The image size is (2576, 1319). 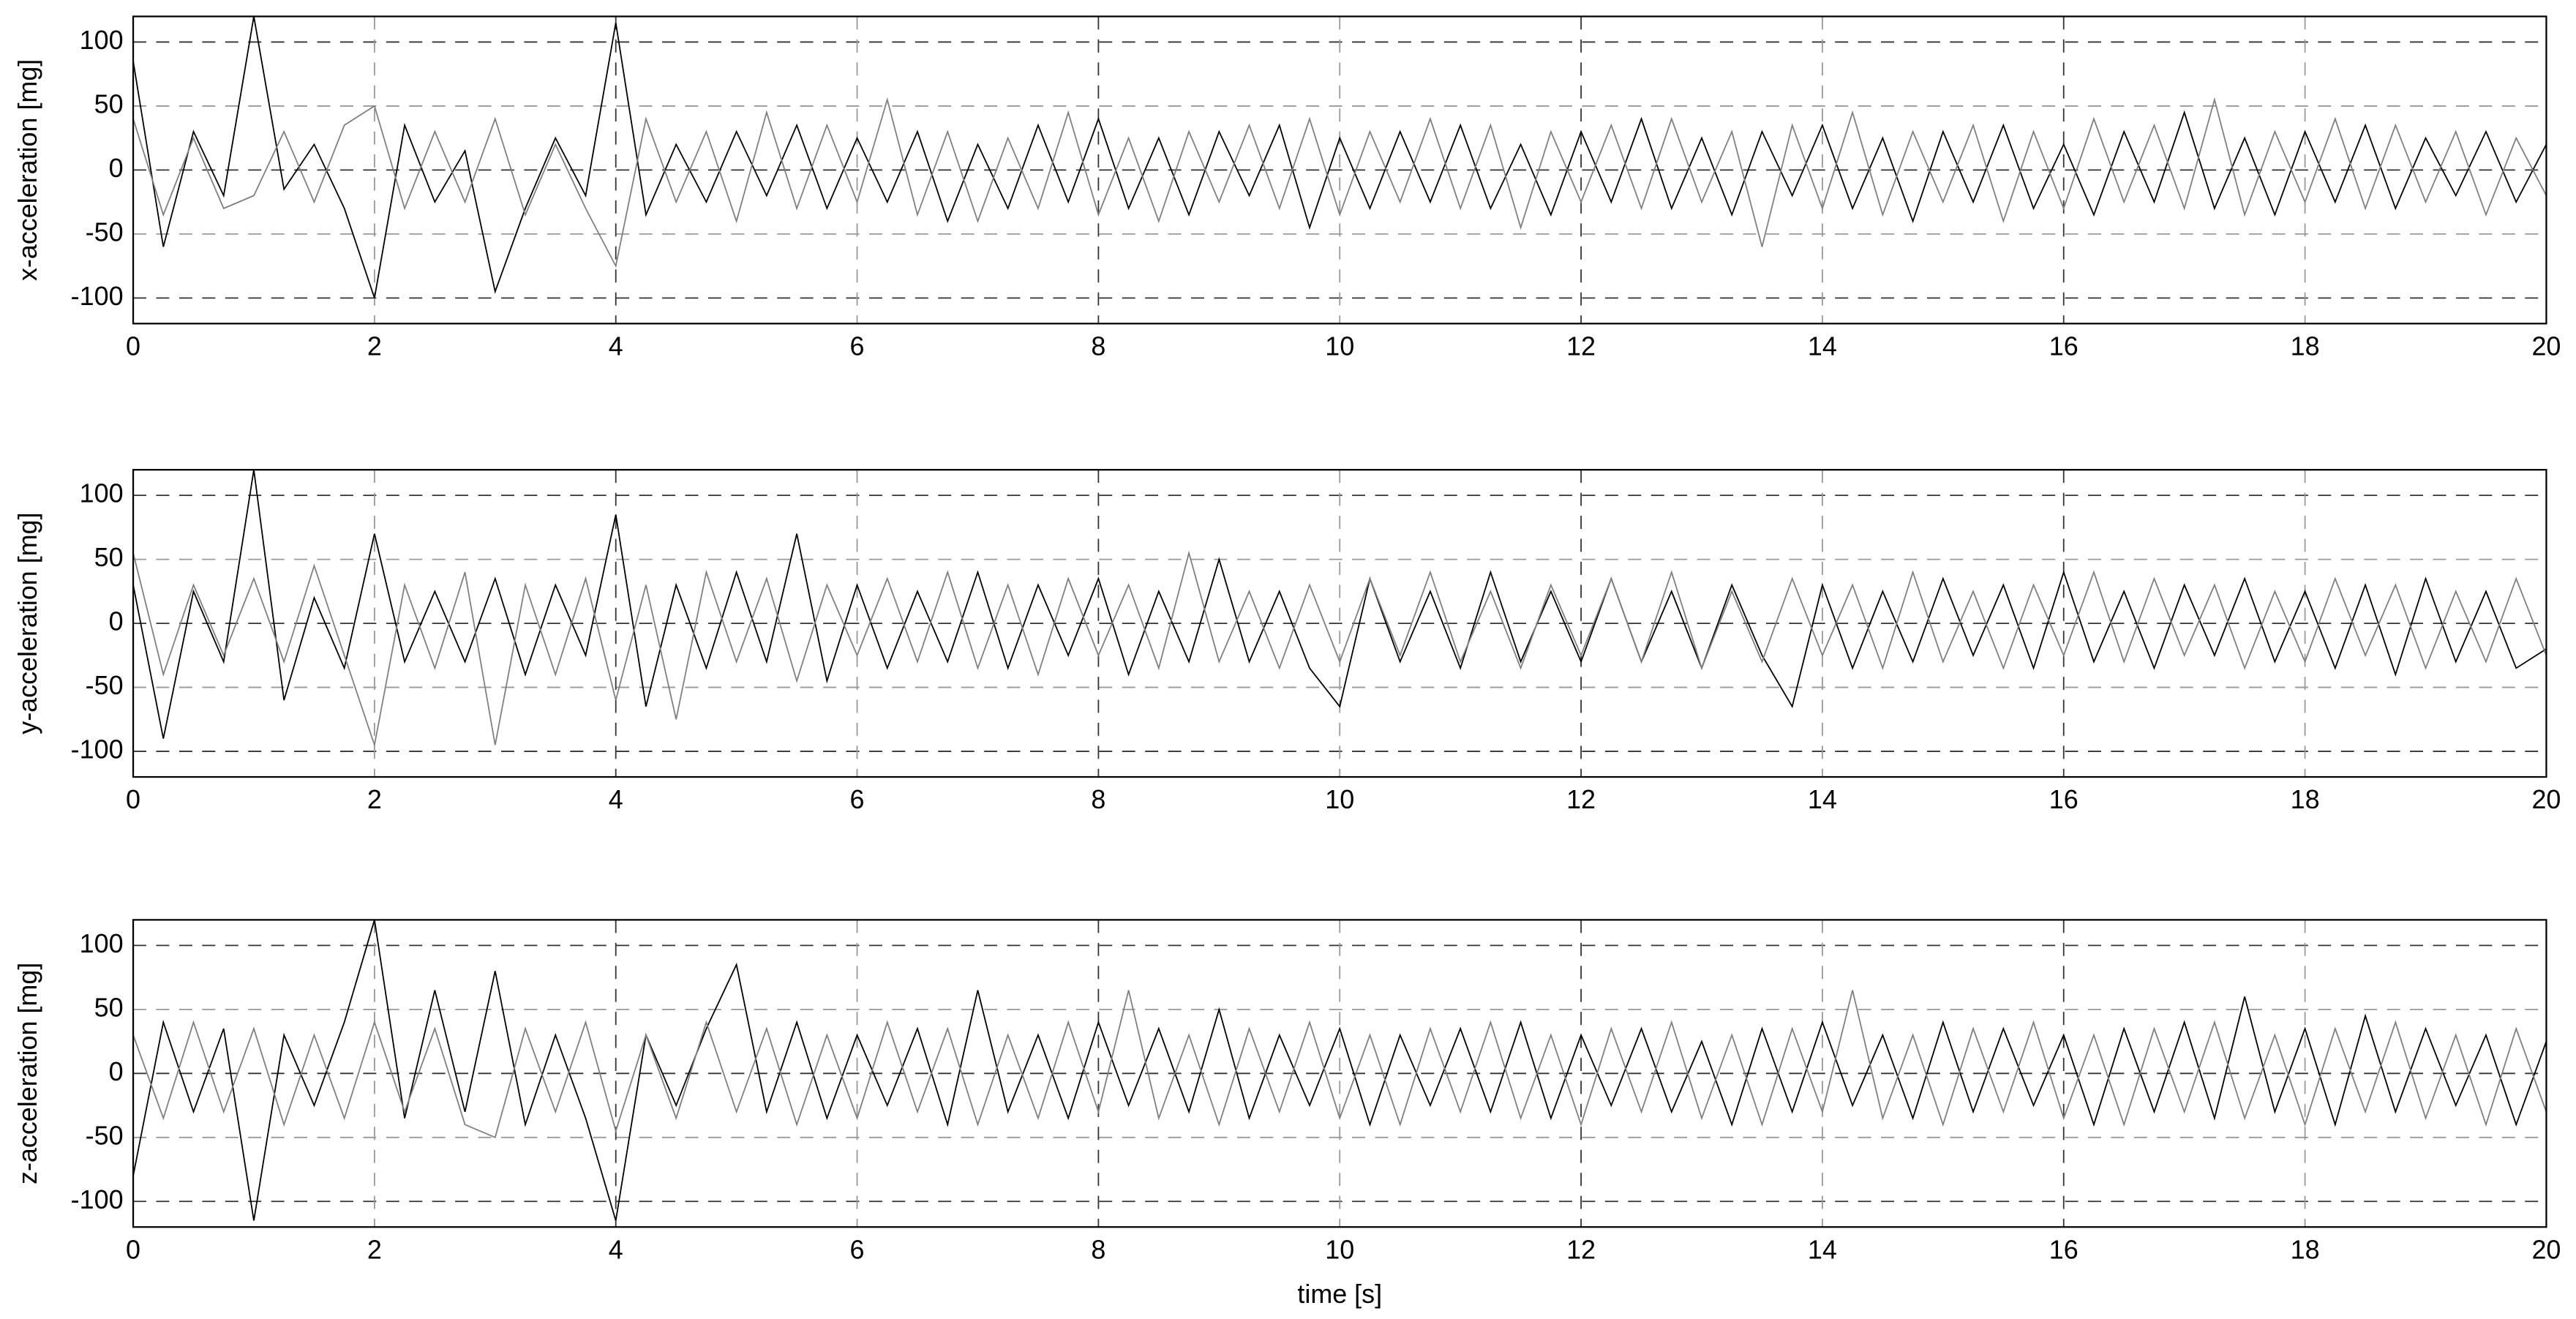 I want to click on x-axis-label: time [s], so click(x=1339, y=1294).